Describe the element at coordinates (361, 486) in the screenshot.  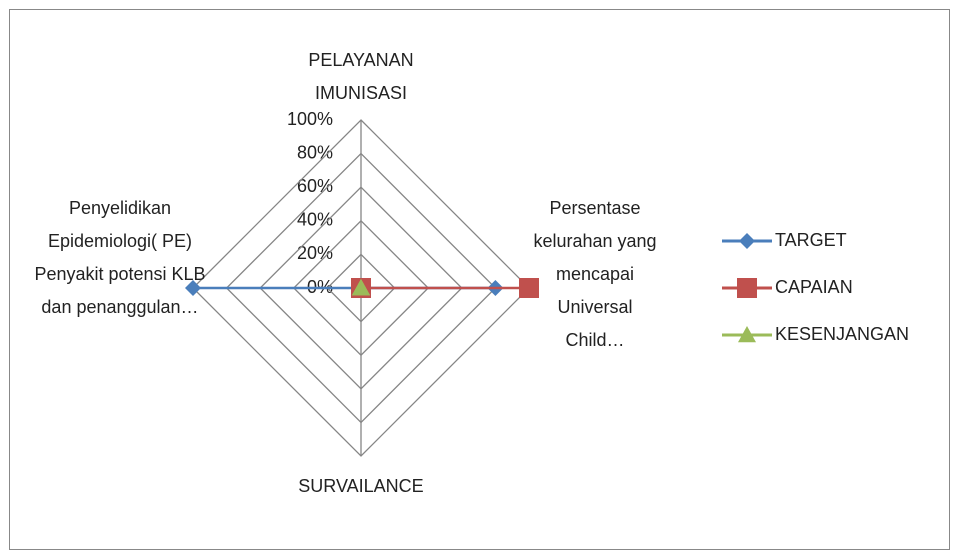
I see `category-label: SURVAILANCE` at that location.